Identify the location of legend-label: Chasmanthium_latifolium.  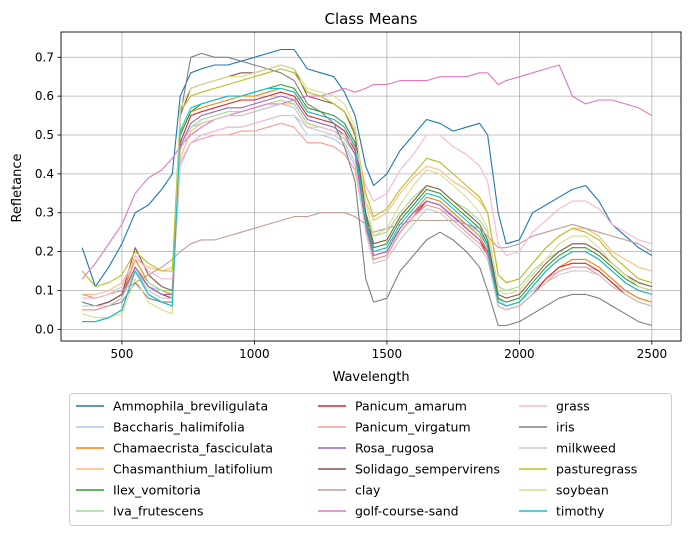
(193, 469).